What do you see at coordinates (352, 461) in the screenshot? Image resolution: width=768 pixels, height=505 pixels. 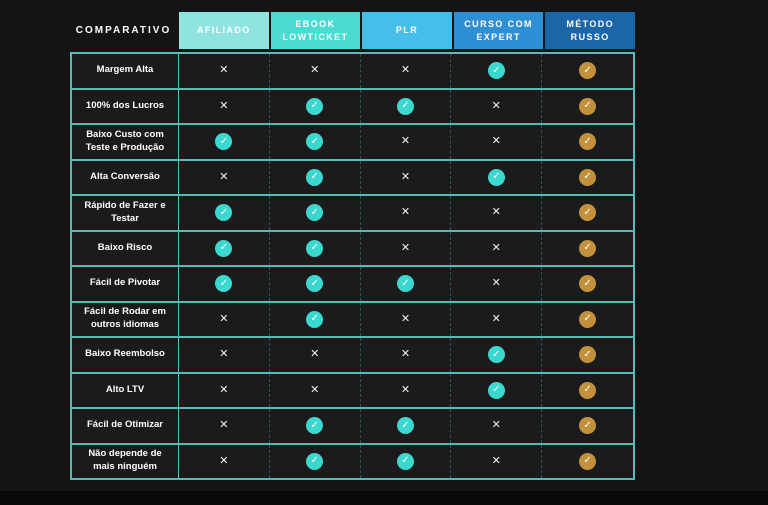 I see `table-row: Não depende de mais ninguém ✕ ✓ ✓ ✕ ✓` at bounding box center [352, 461].